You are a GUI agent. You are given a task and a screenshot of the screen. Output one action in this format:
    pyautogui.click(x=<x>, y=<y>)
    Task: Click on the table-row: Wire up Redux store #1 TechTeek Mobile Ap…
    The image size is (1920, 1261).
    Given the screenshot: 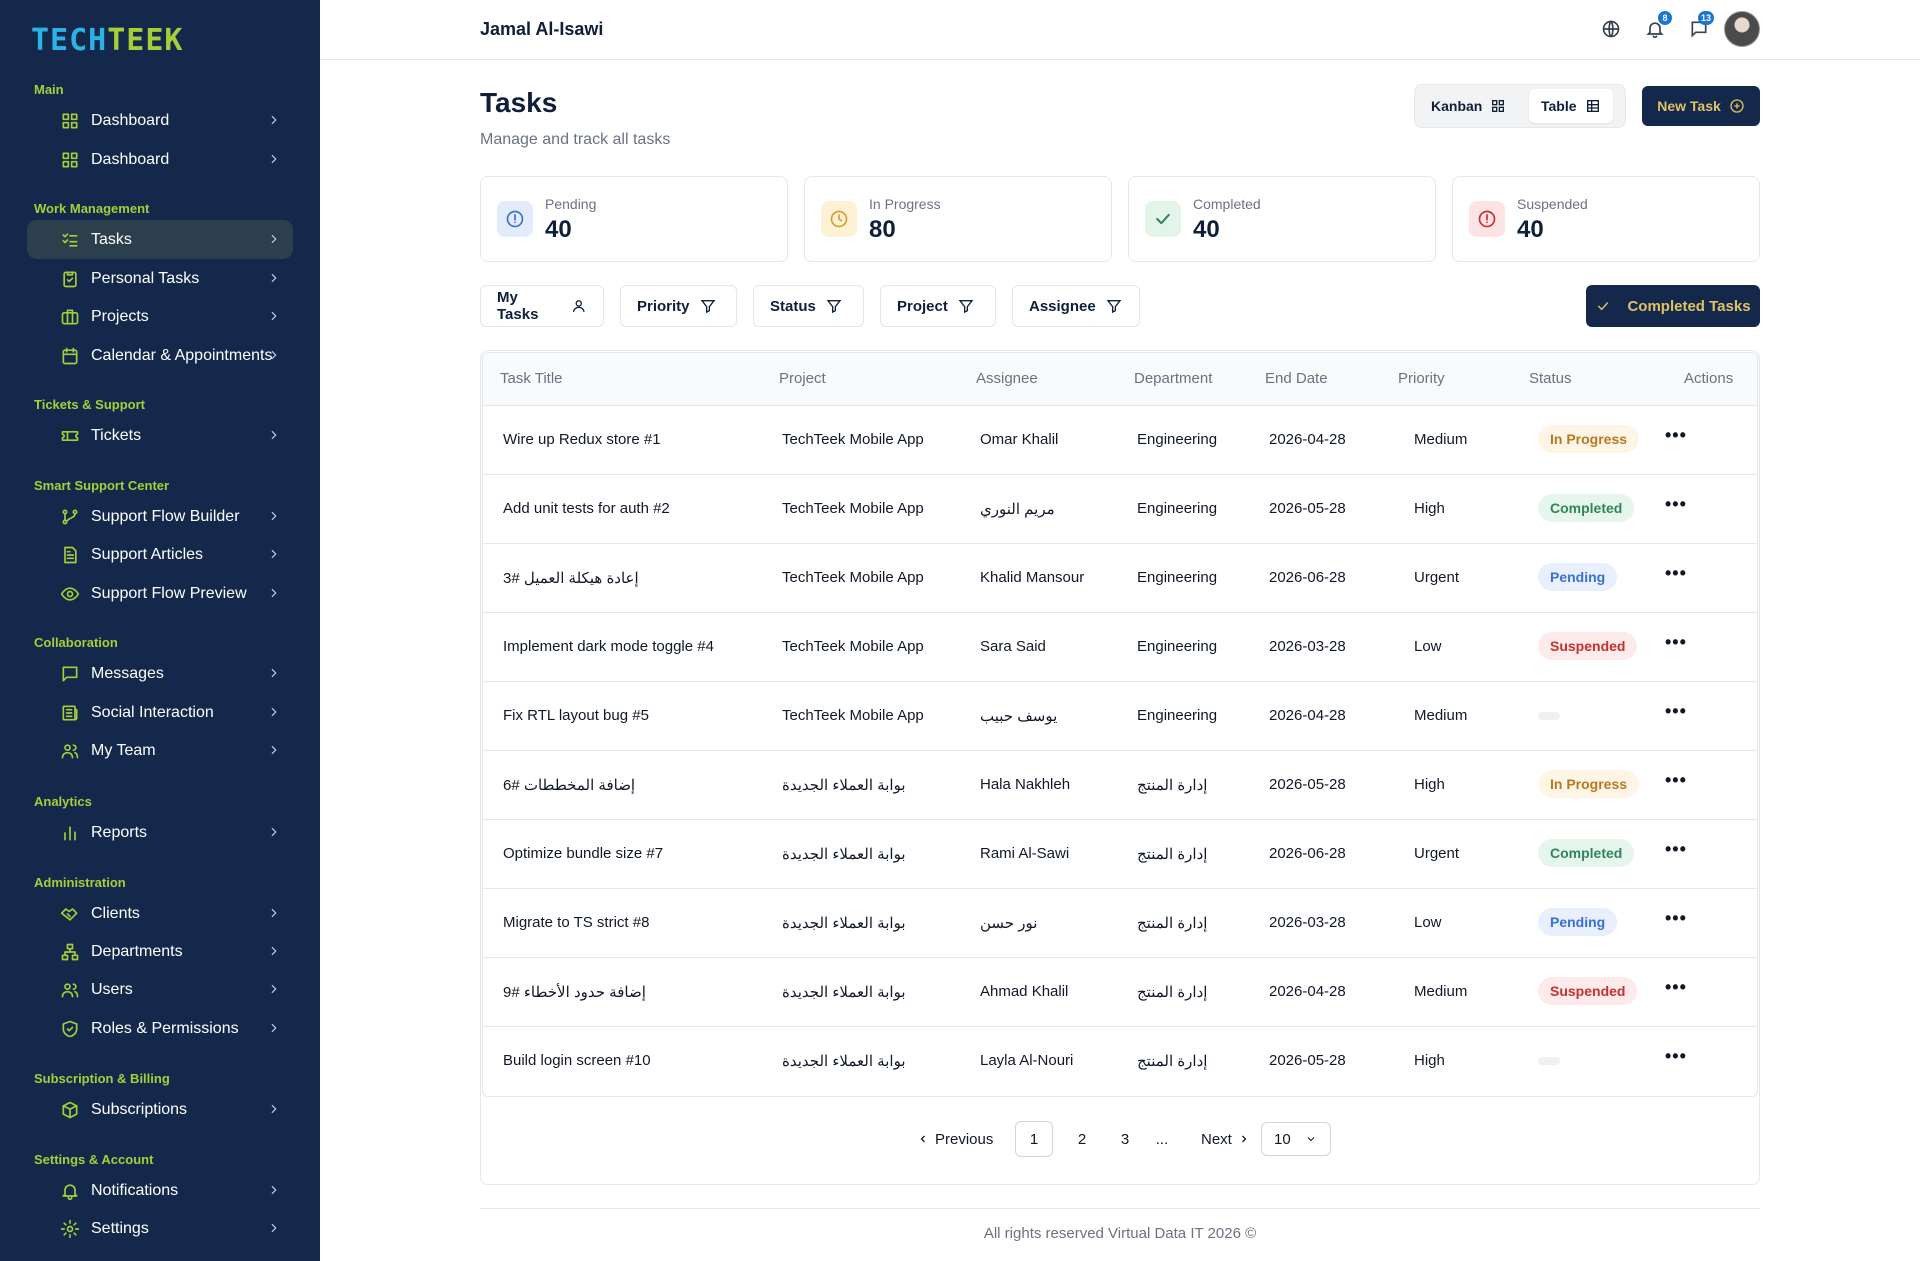 What is the action you would take?
    pyautogui.click(x=1120, y=440)
    